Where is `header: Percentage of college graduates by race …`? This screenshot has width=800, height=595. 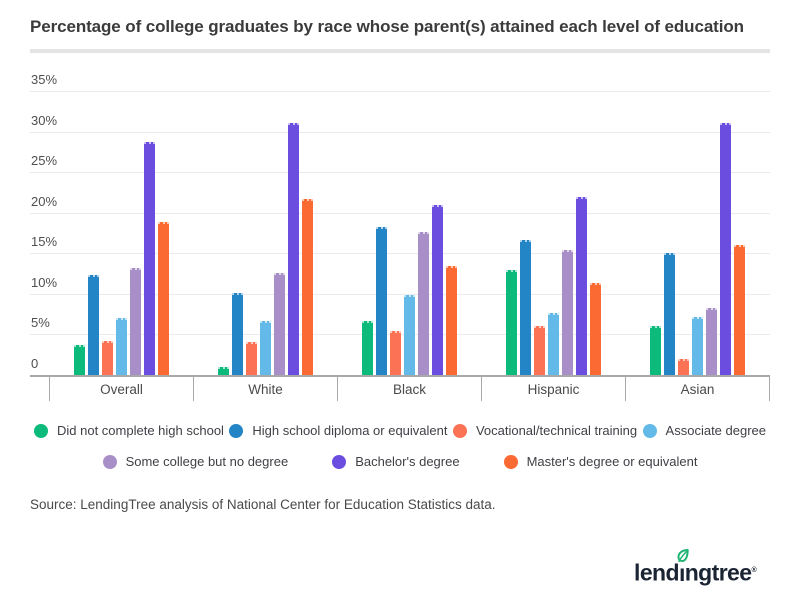
header: Percentage of college graduates by race … is located at coordinates (400, 20).